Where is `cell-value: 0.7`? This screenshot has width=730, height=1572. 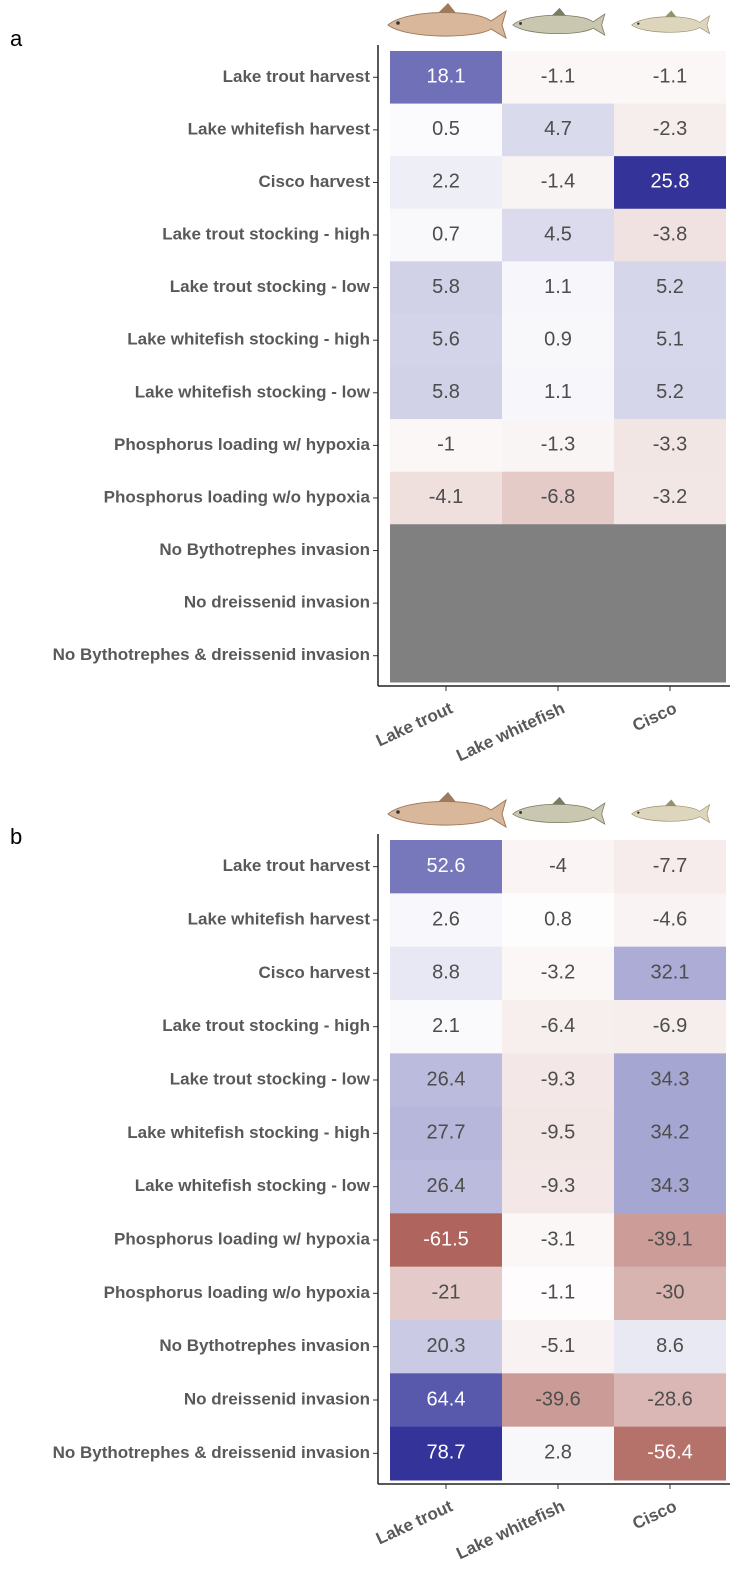 cell-value: 0.7 is located at coordinates (446, 234).